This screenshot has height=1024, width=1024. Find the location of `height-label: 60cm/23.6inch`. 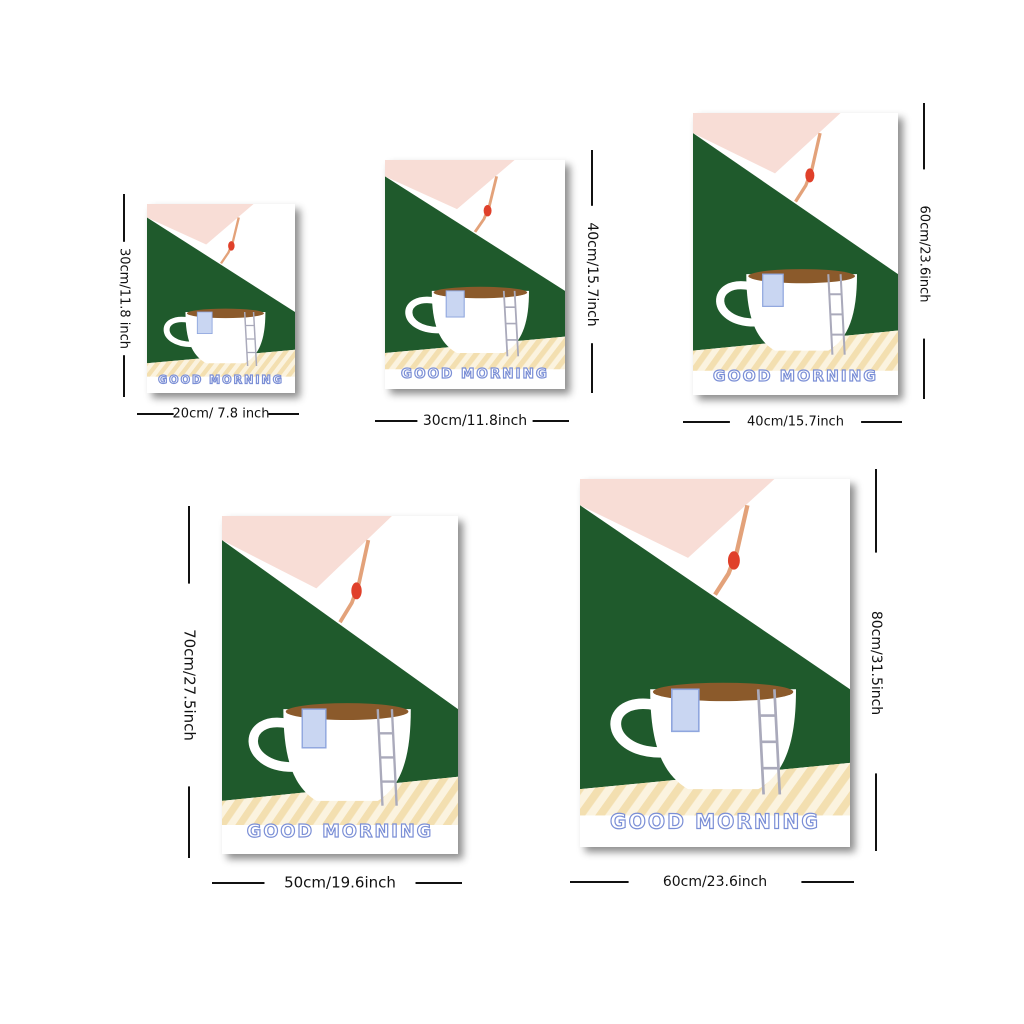

height-label: 60cm/23.6inch is located at coordinates (924, 254).